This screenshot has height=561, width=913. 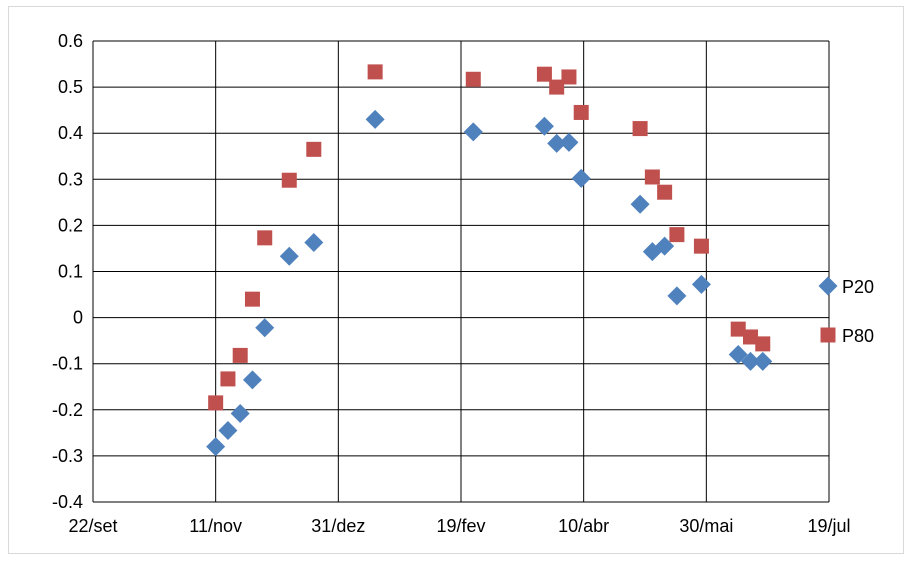 I want to click on x-tick-label: 10/abr, so click(x=583, y=526).